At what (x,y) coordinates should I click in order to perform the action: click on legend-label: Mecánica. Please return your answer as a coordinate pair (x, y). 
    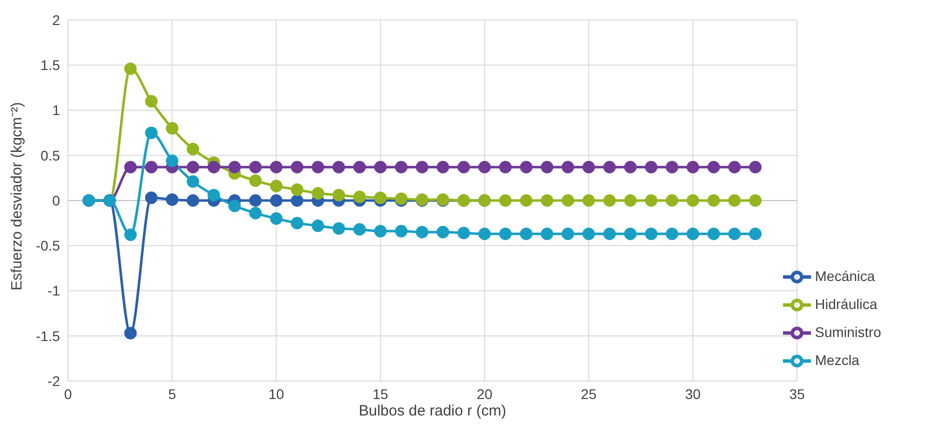
    Looking at the image, I should click on (845, 276).